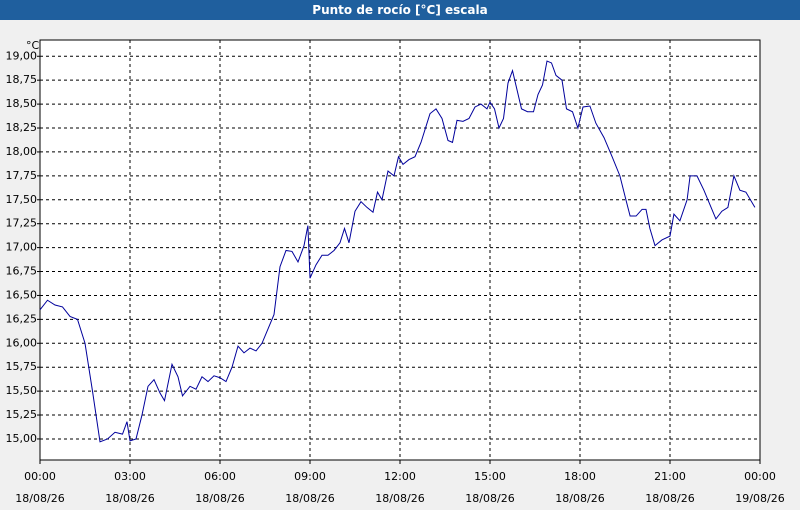 The width and height of the screenshot is (800, 510). What do you see at coordinates (22, 127) in the screenshot?
I see `y-tick-label: 18,25` at bounding box center [22, 127].